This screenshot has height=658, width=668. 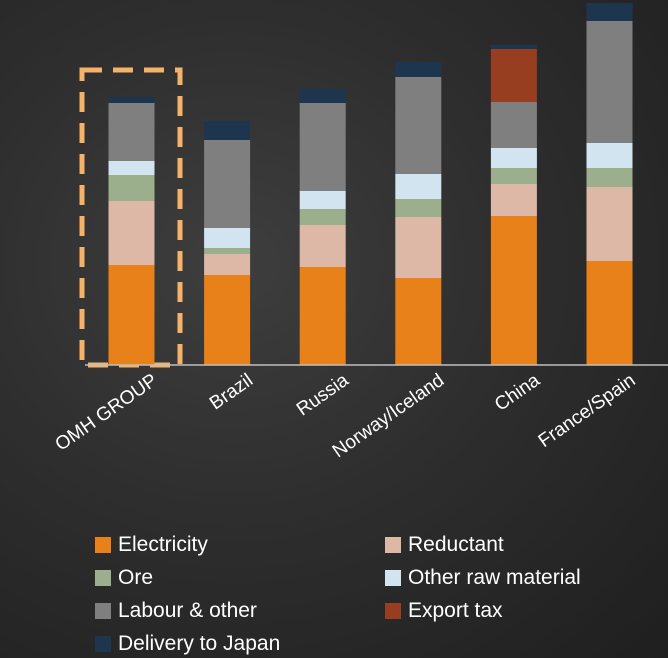 What do you see at coordinates (103, 577) in the screenshot?
I see `legend-swatch-ore` at bounding box center [103, 577].